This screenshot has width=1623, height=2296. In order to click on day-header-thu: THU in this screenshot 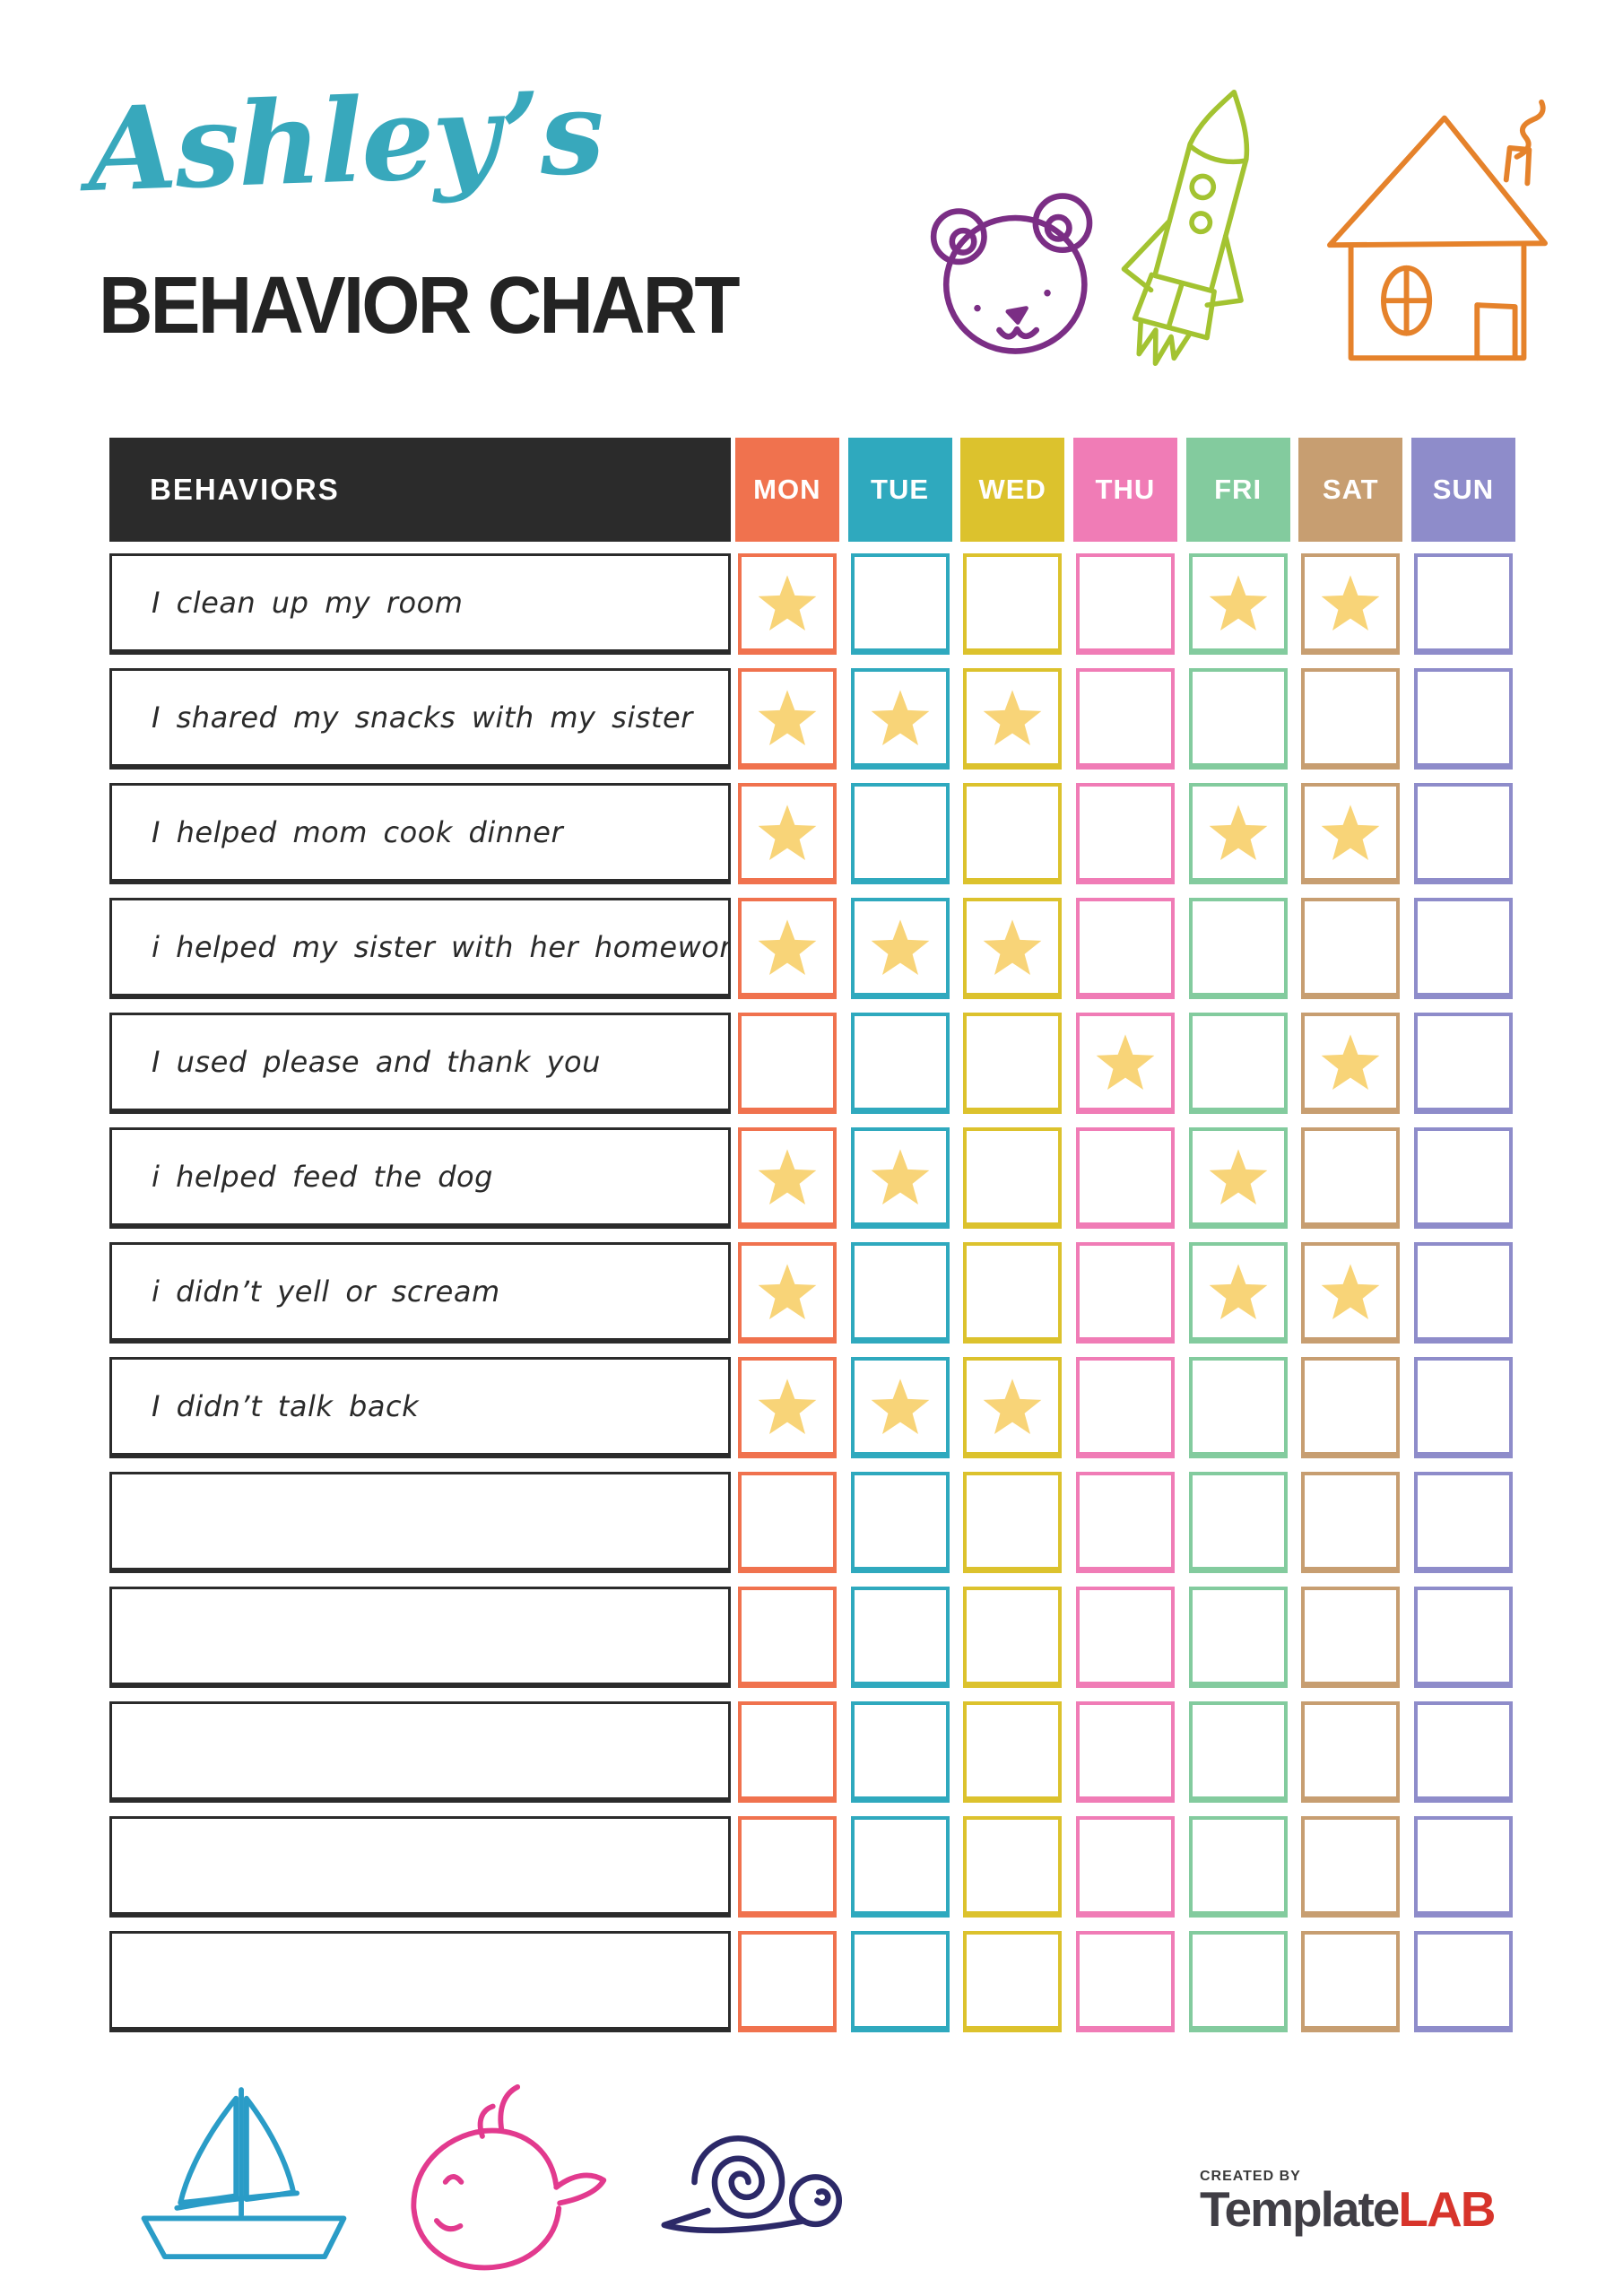, I will do `click(1124, 490)`.